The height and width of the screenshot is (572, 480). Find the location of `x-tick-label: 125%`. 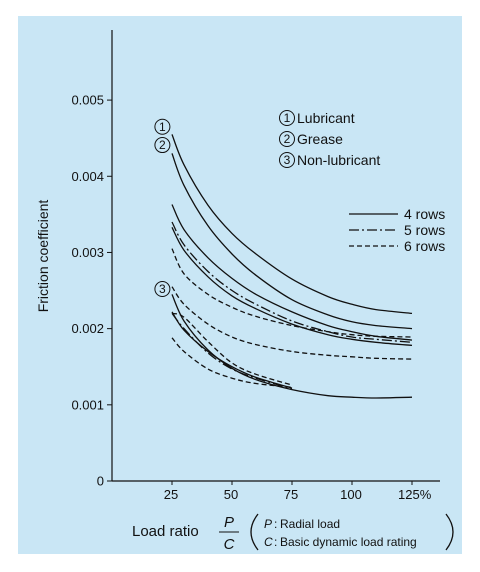

x-tick-label: 125% is located at coordinates (415, 494).